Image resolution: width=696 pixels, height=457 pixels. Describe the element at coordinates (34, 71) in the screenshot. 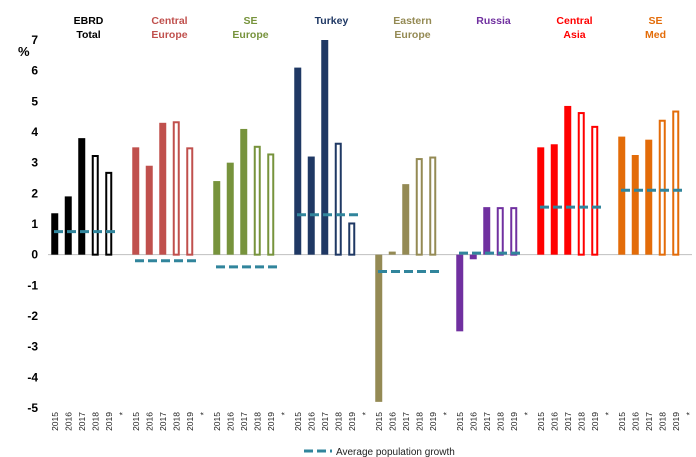

I see `y-tick-label: 6` at that location.